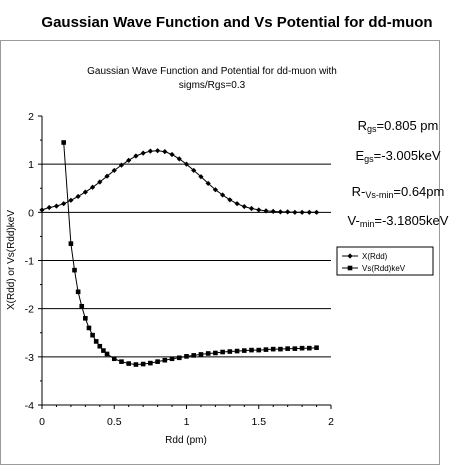 Image resolution: width=474 pixels, height=474 pixels. I want to click on y-tick-label: -2, so click(29, 310).